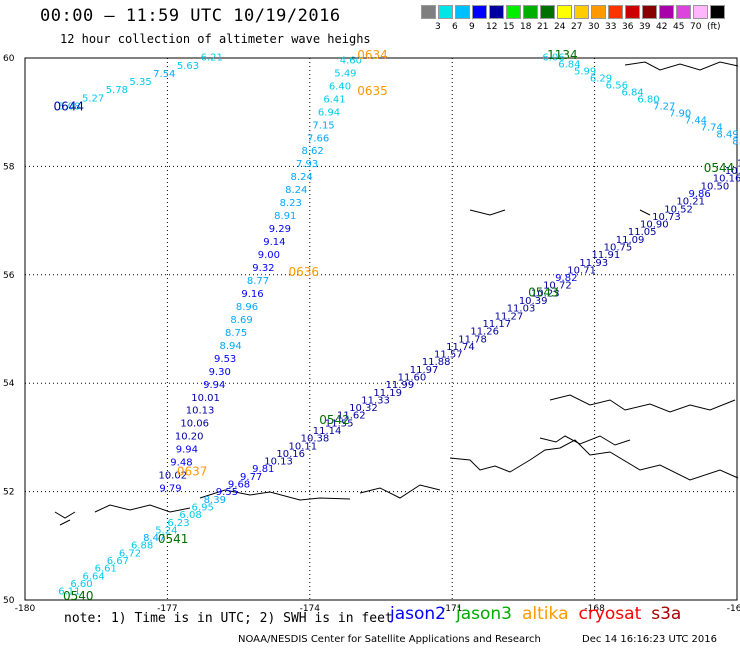  I want to click on wave-height-label: 5.49, so click(345, 73).